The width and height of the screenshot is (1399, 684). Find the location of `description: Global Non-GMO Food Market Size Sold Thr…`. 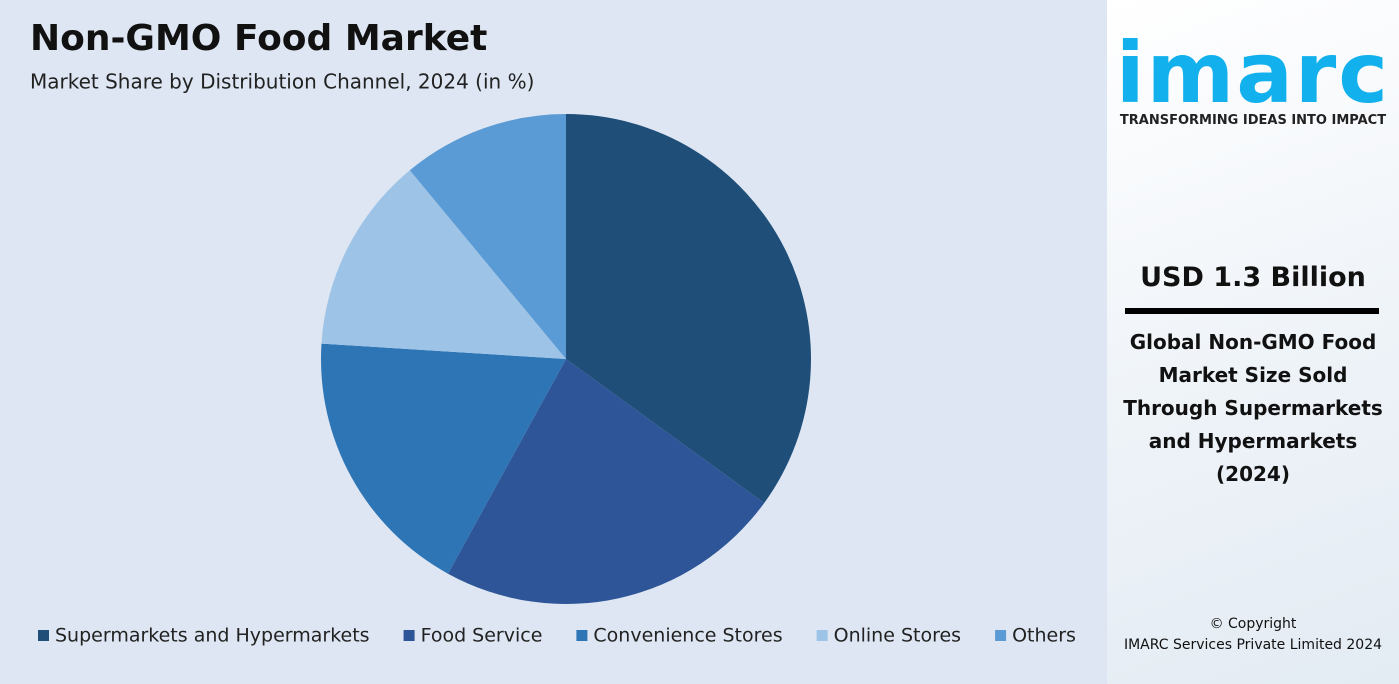

description: Global Non-GMO Food Market Size Sold Thr… is located at coordinates (1253, 408).